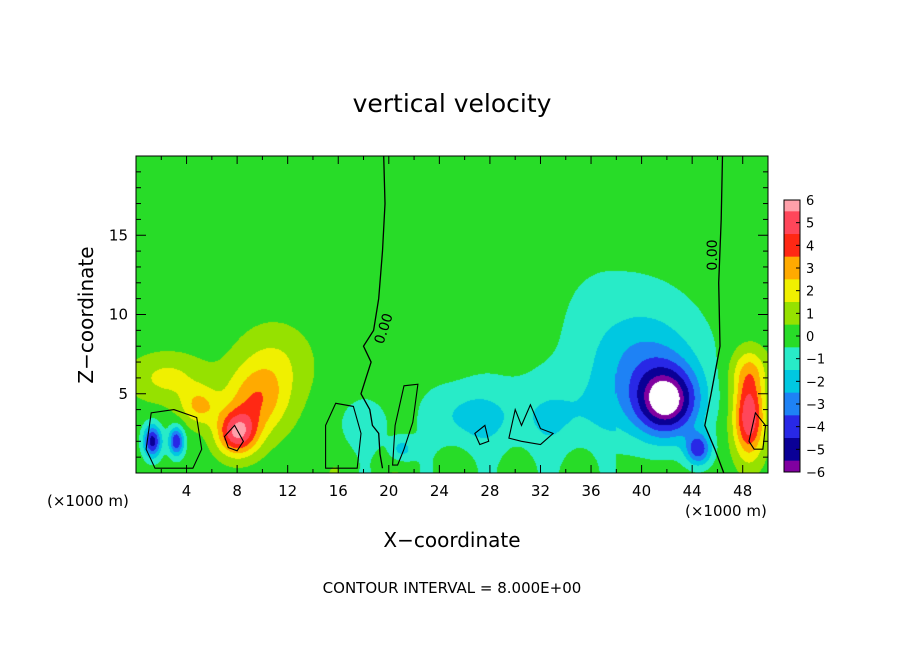 Image resolution: width=904 pixels, height=654 pixels. I want to click on contour-line-left, so click(373, 312).